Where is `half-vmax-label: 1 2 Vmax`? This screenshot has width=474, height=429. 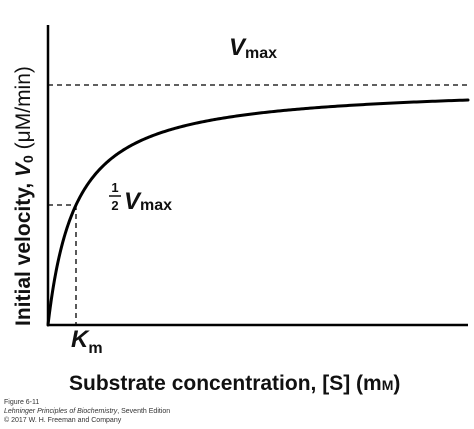
half-vmax-label: 1 2 Vmax is located at coordinates (140, 197).